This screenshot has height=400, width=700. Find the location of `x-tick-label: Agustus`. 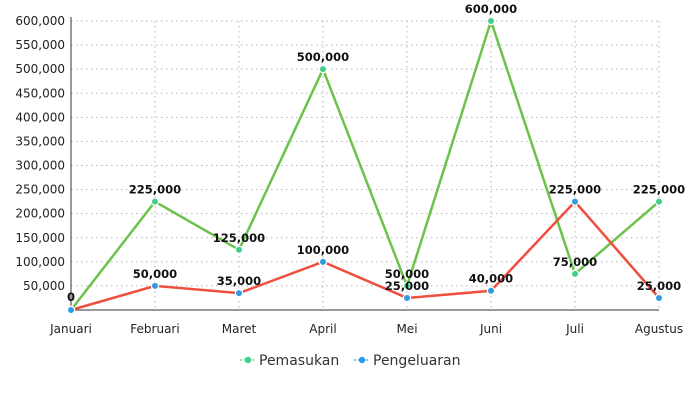

x-tick-label: Agustus is located at coordinates (659, 329).